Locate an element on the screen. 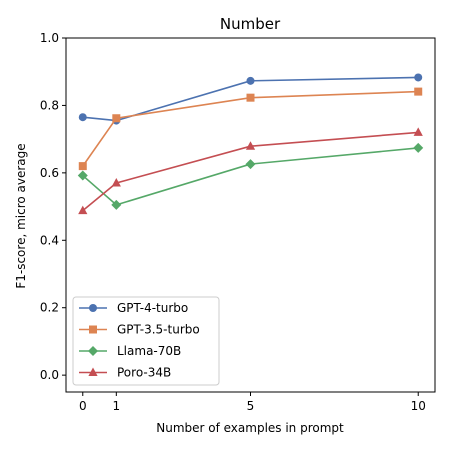 The height and width of the screenshot is (450, 450). y-tick-label: 1.0 is located at coordinates (49, 38).